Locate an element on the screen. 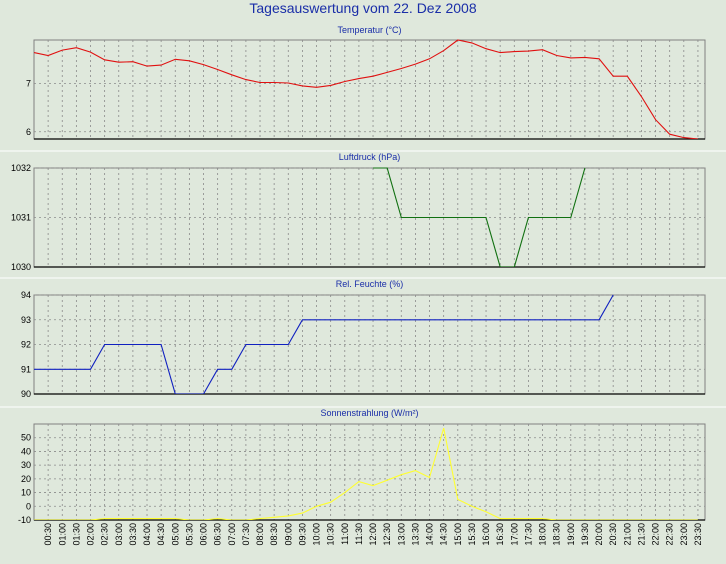 The image size is (726, 564). x-tick-label: 07:00 is located at coordinates (232, 534).